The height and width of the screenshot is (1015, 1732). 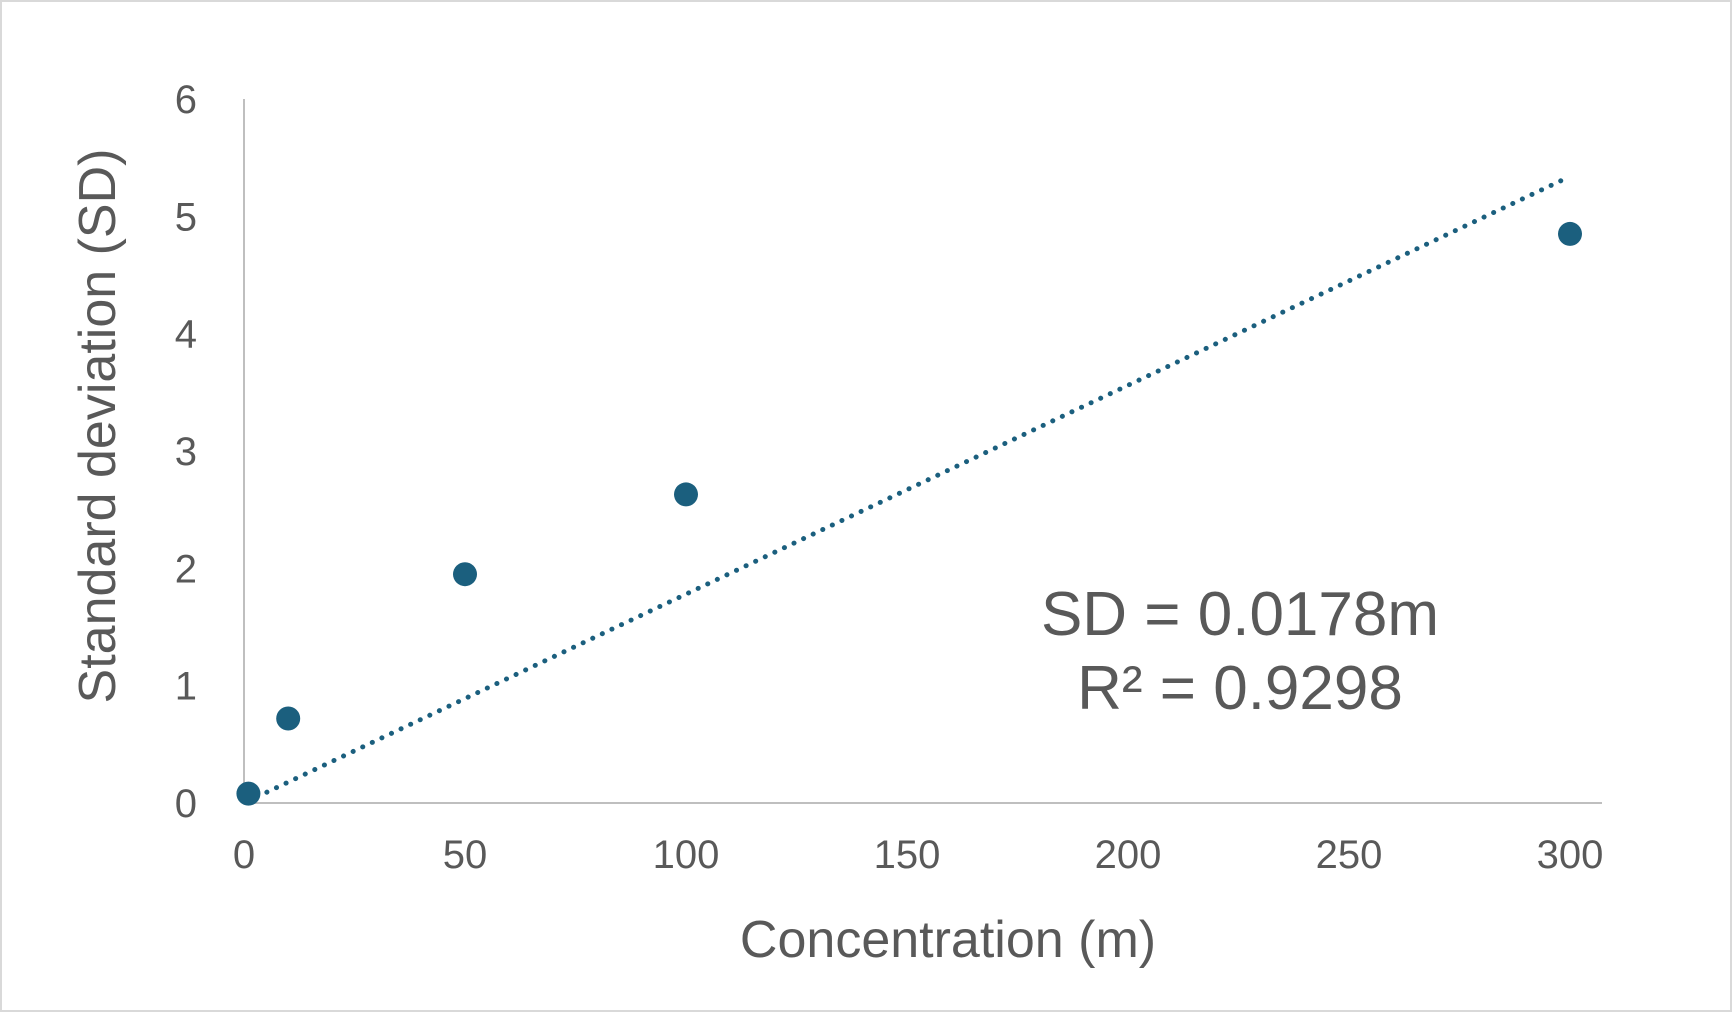 What do you see at coordinates (186, 335) in the screenshot?
I see `y-tick-label: 4` at bounding box center [186, 335].